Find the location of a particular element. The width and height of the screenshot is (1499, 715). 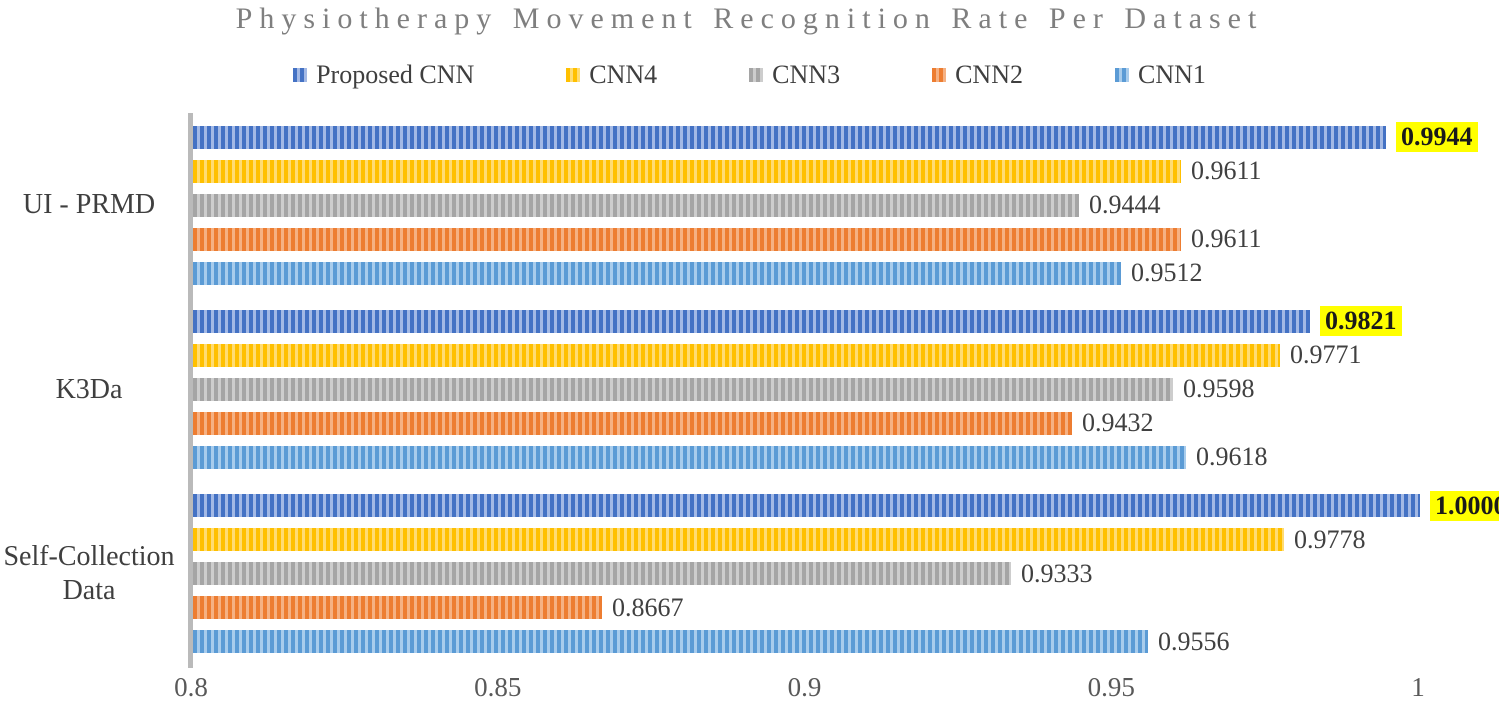

x-tick-label: 0.95 is located at coordinates (1111, 687).